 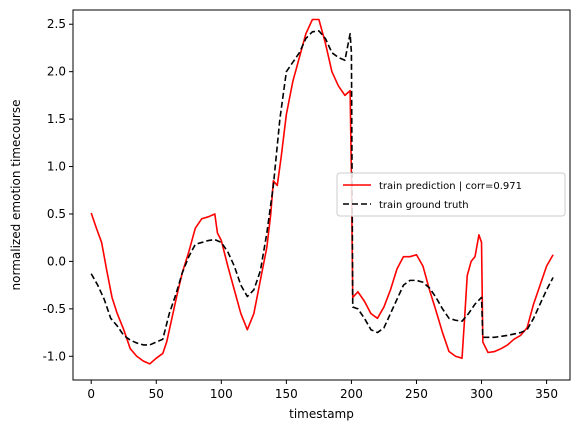 What do you see at coordinates (481, 394) in the screenshot?
I see `x-tick-label: 300` at bounding box center [481, 394].